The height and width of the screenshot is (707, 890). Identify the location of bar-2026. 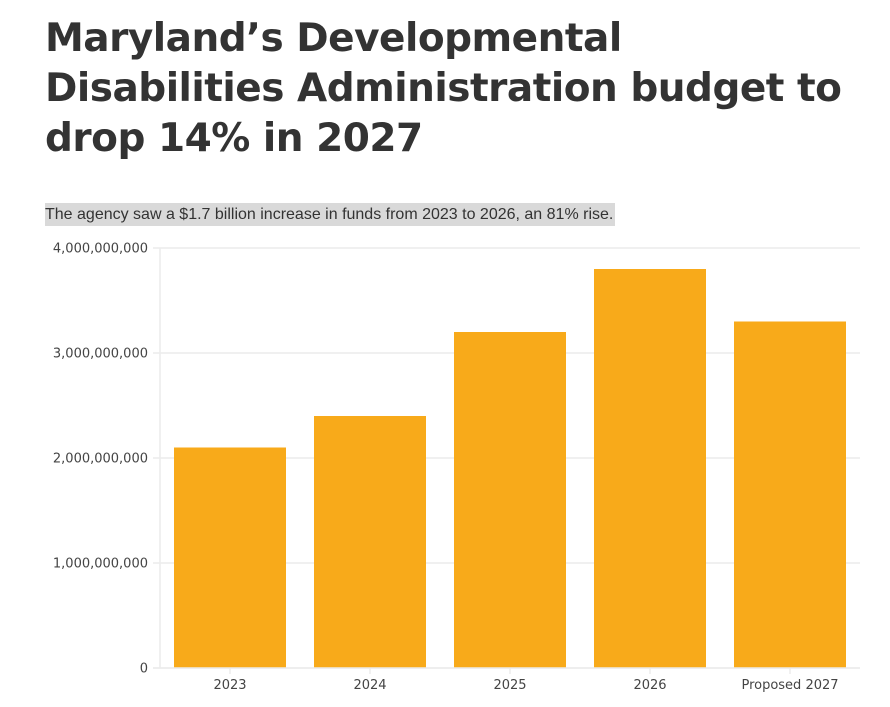
(650, 468).